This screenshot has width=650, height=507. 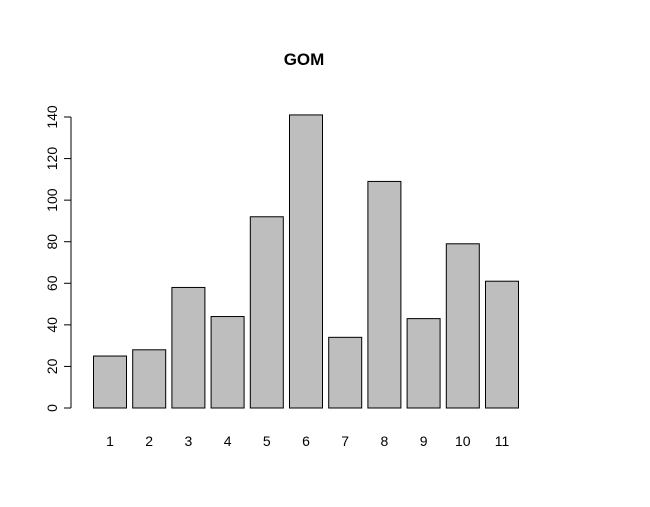 I want to click on x-tick-label: 1, so click(x=110, y=441).